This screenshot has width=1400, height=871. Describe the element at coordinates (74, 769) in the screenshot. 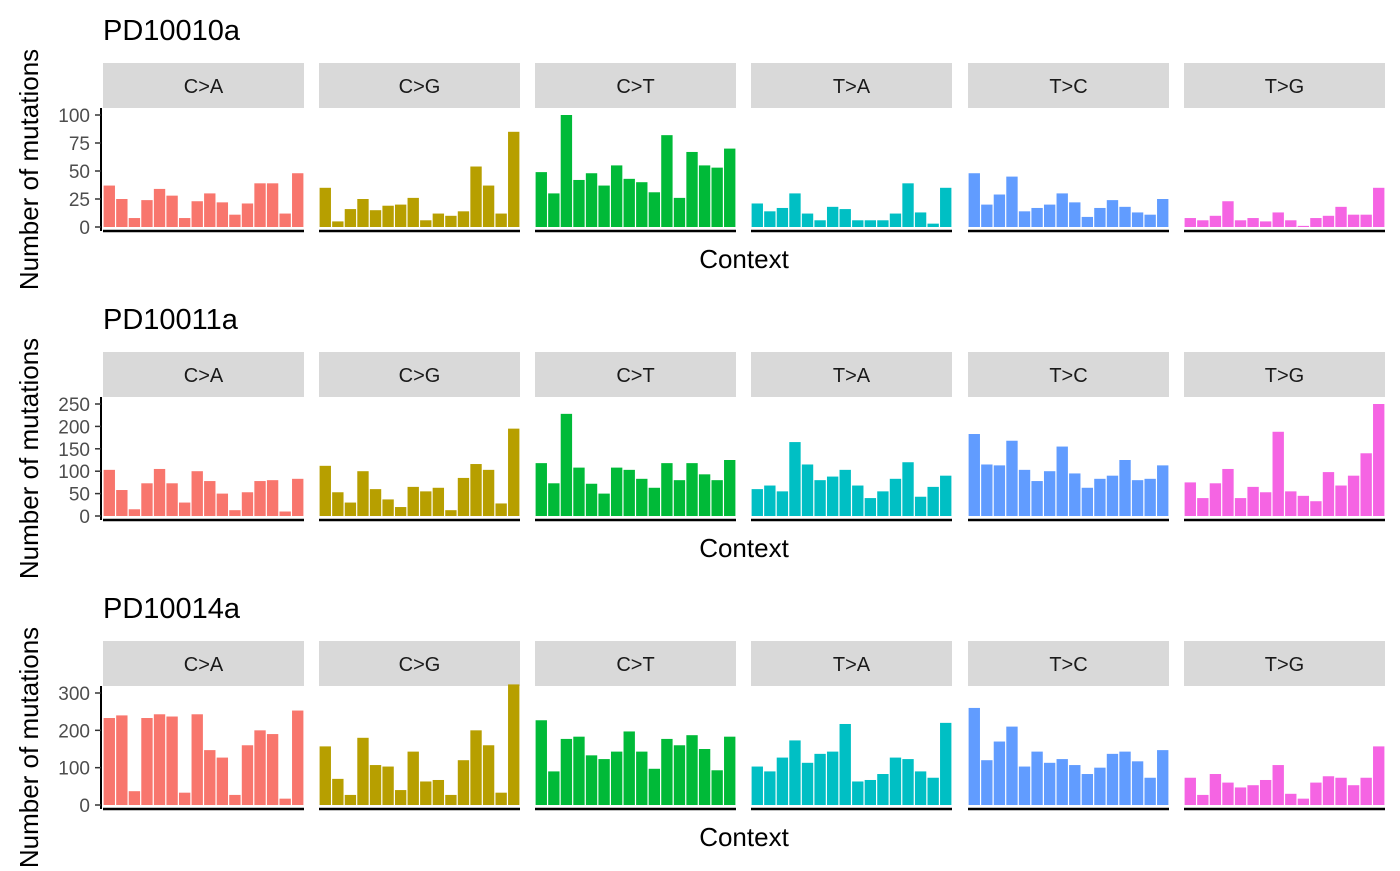

I see `y-tick-label: 100` at that location.